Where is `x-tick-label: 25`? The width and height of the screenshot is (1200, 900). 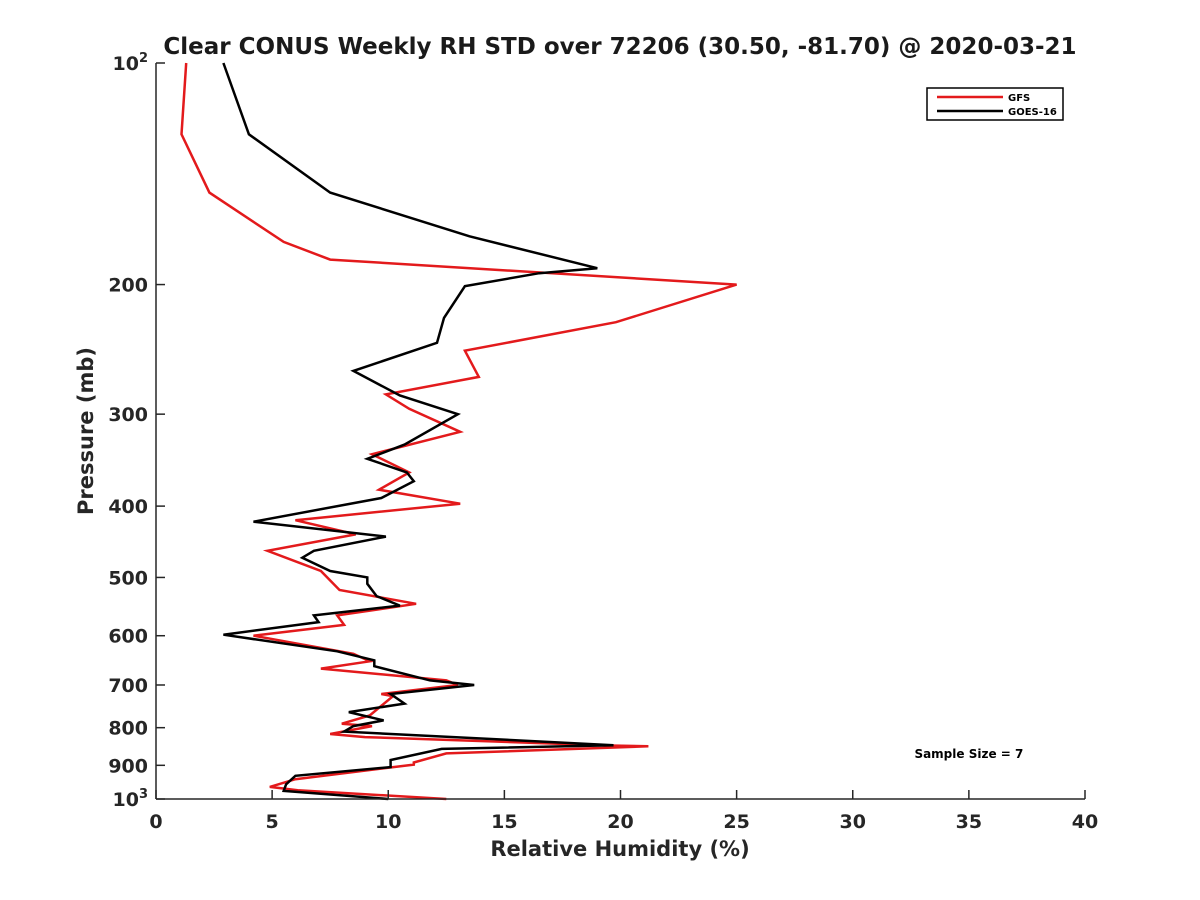 x-tick-label: 25 is located at coordinates (736, 822).